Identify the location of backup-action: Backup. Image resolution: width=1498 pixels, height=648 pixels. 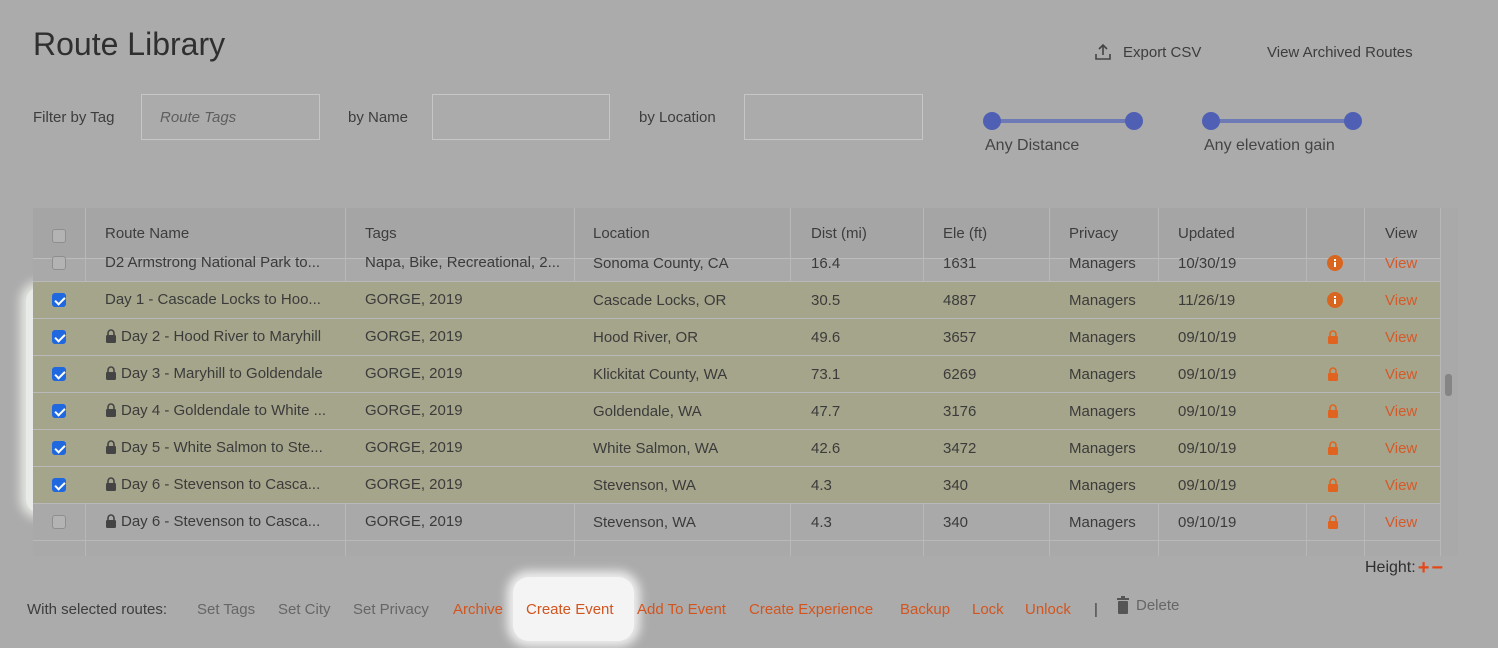
(925, 609).